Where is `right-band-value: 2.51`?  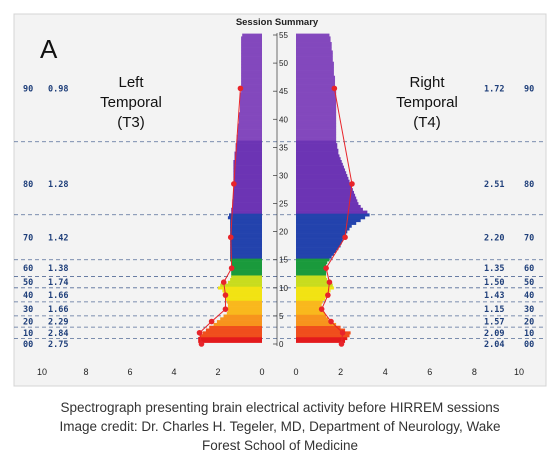 right-band-value: 2.51 is located at coordinates (494, 185).